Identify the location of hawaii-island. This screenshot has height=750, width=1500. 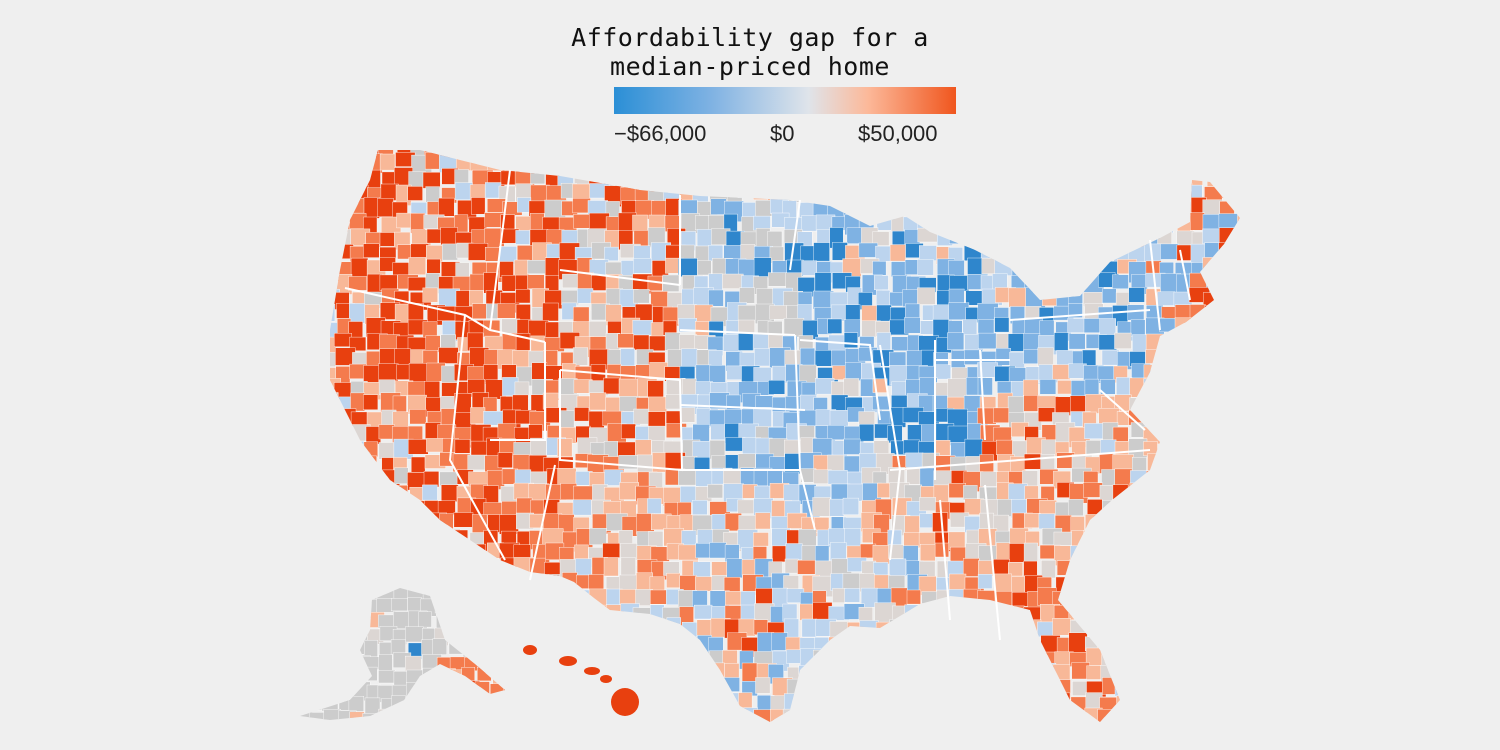
(606, 679).